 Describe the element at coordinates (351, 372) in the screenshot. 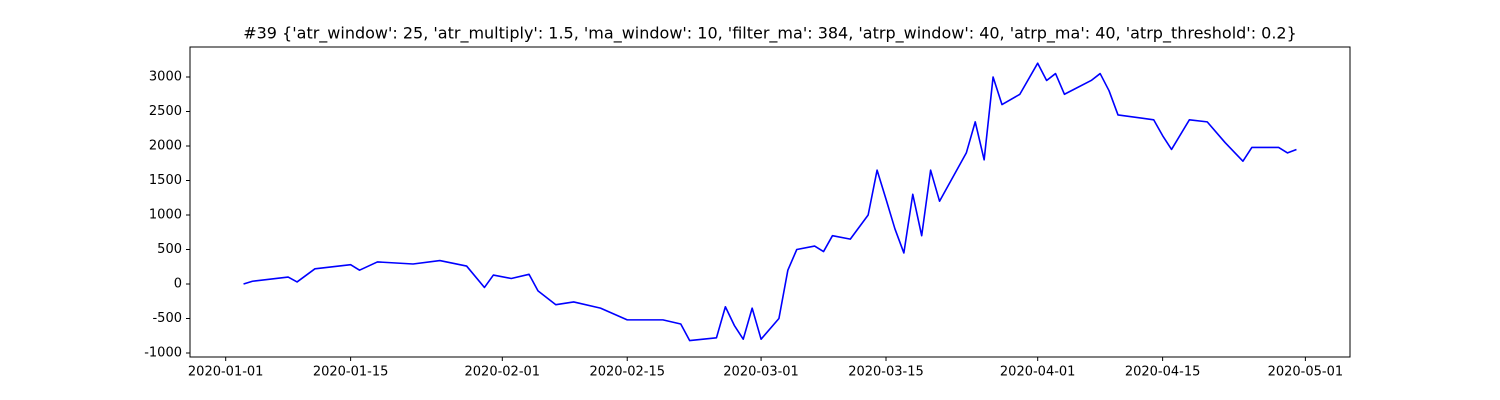

I see `x-tick-label: 2020-01-15` at that location.